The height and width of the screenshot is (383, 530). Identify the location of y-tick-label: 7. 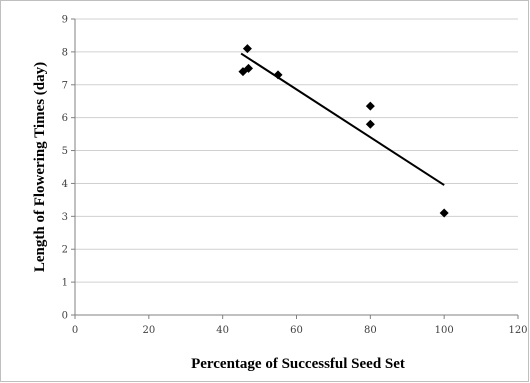
(65, 85).